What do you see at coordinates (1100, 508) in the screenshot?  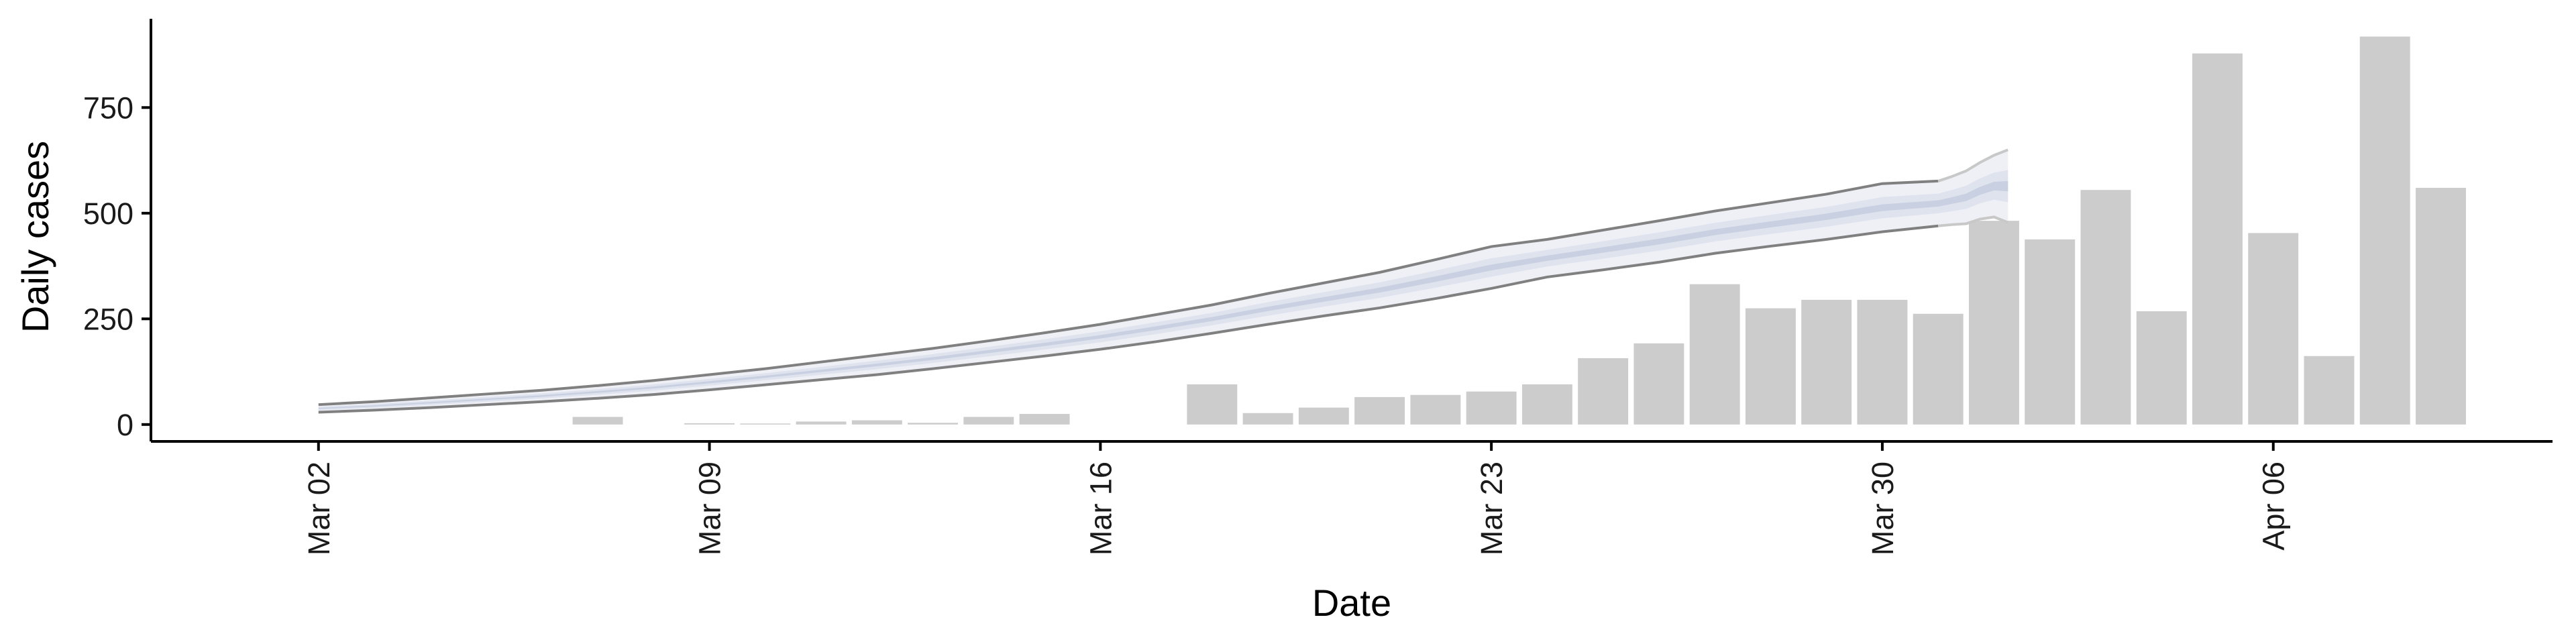 I see `x-tick-label: Mar 16` at bounding box center [1100, 508].